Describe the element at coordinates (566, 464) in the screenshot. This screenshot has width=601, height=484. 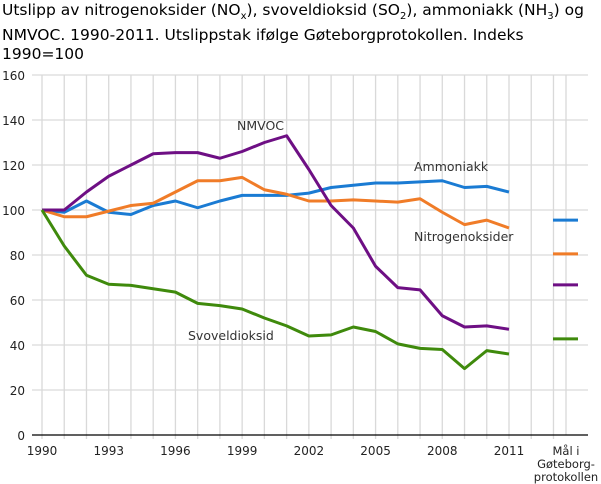
I see `target-axis-label: Gøteborg-` at that location.